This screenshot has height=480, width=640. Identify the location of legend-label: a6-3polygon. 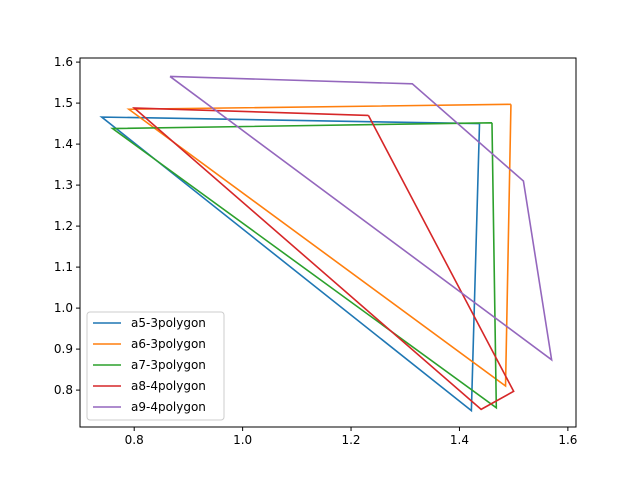
(168, 344).